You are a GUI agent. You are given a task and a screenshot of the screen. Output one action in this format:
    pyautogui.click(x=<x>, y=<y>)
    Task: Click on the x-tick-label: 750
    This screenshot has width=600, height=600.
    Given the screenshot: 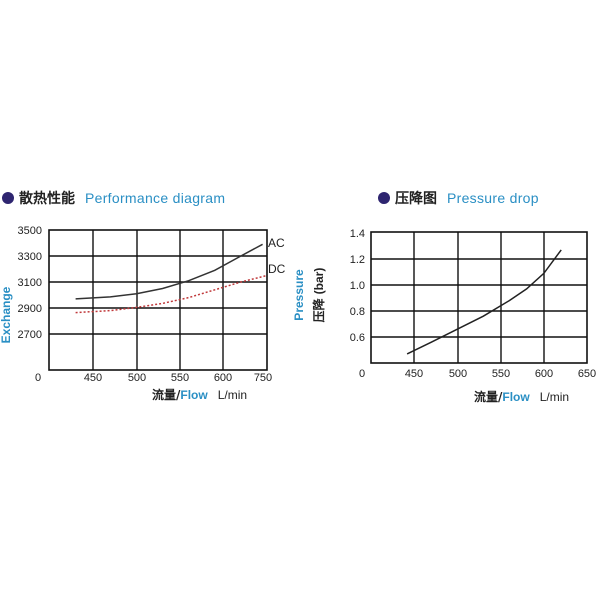 What is the action you would take?
    pyautogui.click(x=263, y=378)
    